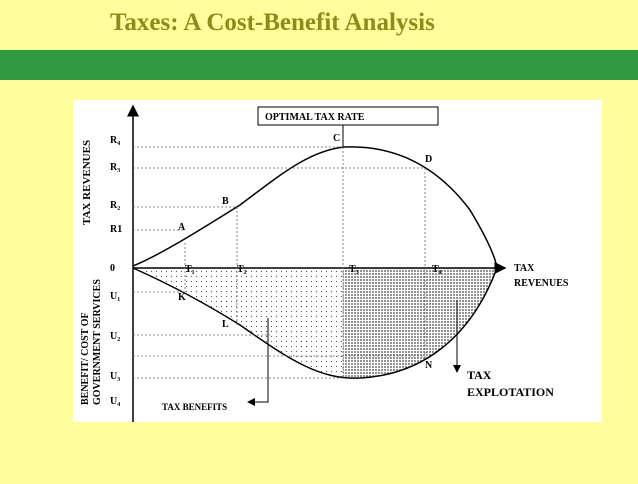 The height and width of the screenshot is (484, 638). Describe the element at coordinates (336, 138) in the screenshot. I see `point-label: C` at that location.